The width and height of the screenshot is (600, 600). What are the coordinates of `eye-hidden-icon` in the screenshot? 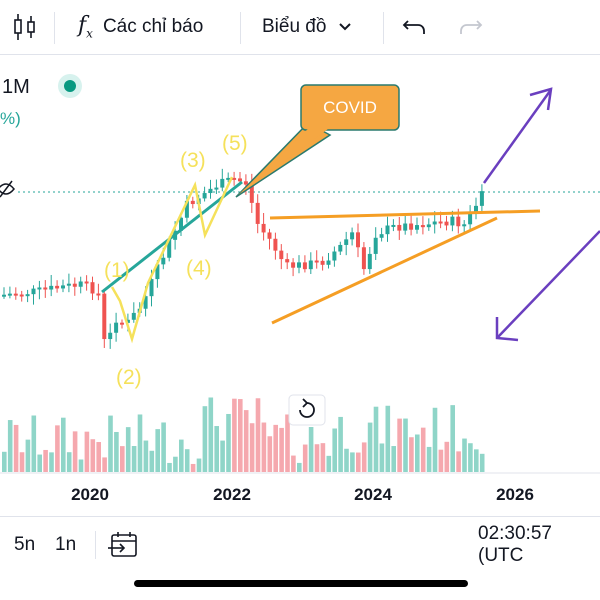 It's located at (7, 189).